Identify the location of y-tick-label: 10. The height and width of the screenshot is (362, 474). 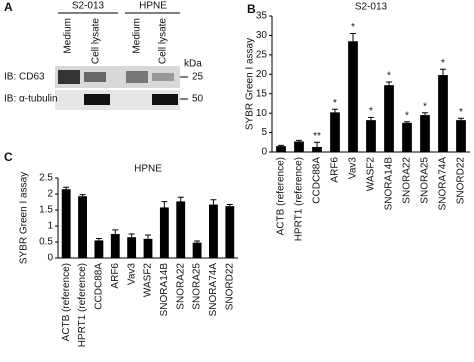
(262, 113).